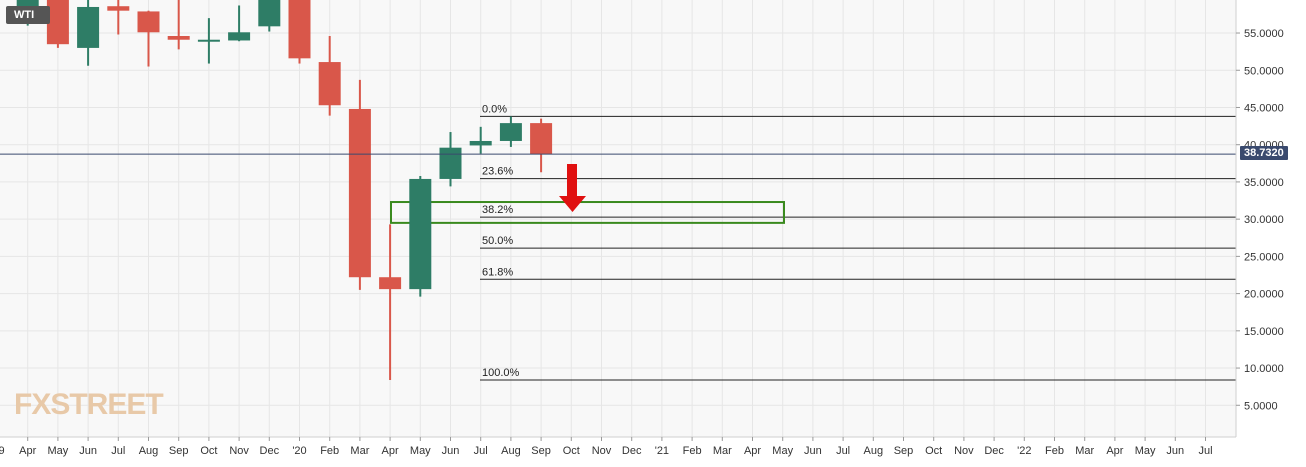  What do you see at coordinates (662, 451) in the screenshot?
I see `time-tick-label: '21` at bounding box center [662, 451].